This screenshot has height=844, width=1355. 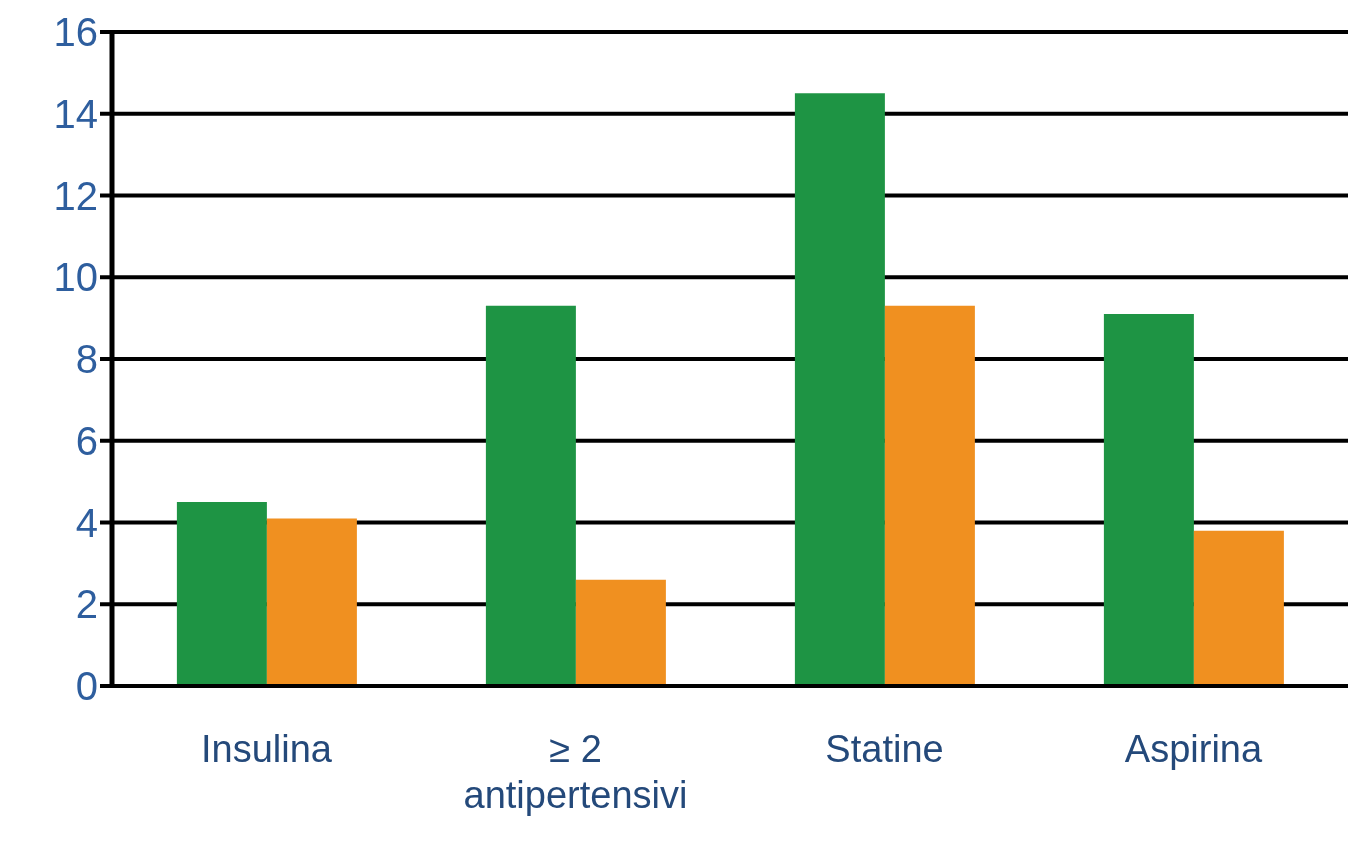 What do you see at coordinates (75, 113) in the screenshot?
I see `y-tick-label: 14` at bounding box center [75, 113].